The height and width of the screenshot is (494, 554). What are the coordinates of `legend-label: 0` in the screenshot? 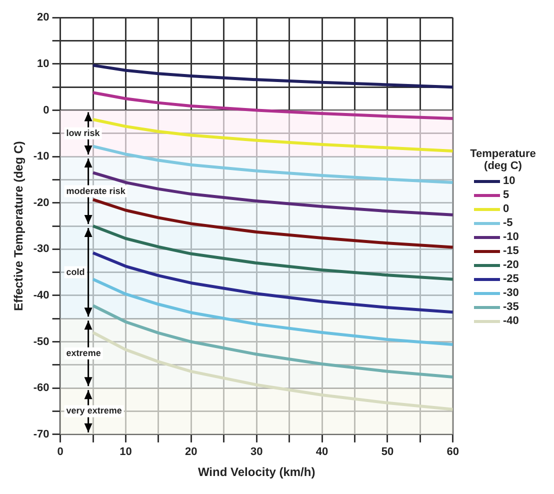 It's located at (506, 209).